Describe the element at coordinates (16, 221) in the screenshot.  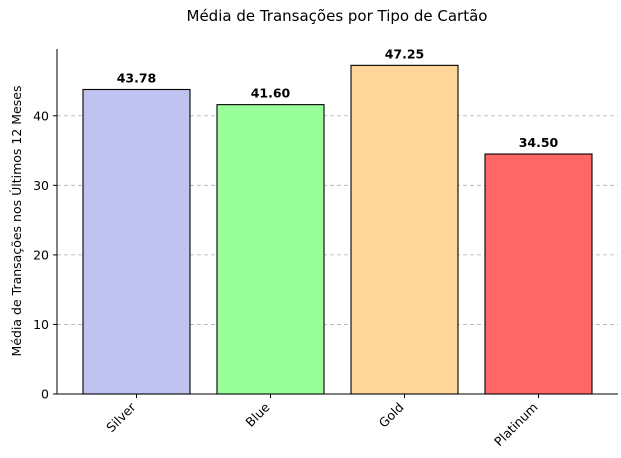
I see `y-axis-label: Média de Transações nos Últimos 12 Meses` at that location.